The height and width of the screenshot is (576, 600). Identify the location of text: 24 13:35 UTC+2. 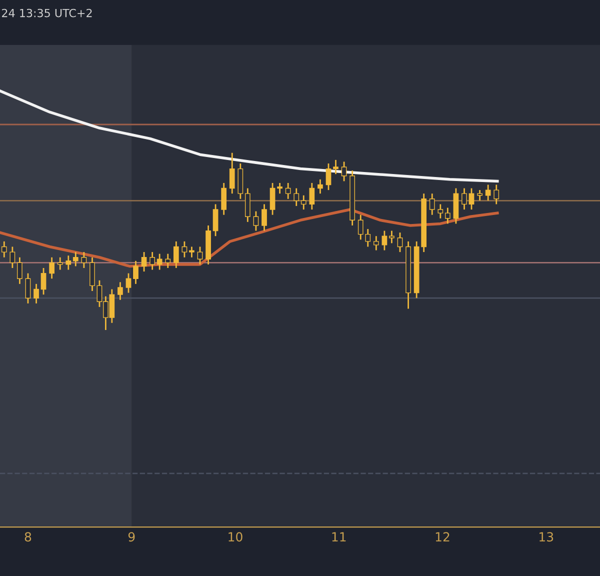
(47, 13).